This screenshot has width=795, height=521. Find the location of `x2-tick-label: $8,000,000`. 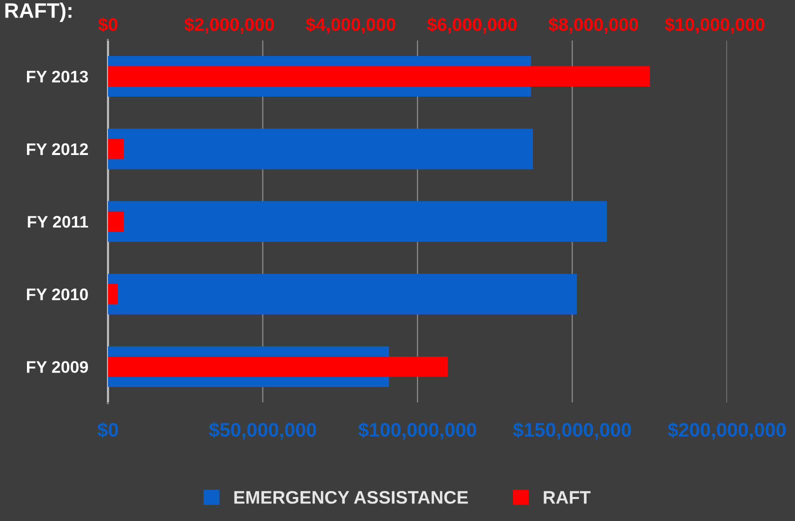

x2-tick-label: $8,000,000 is located at coordinates (593, 25).